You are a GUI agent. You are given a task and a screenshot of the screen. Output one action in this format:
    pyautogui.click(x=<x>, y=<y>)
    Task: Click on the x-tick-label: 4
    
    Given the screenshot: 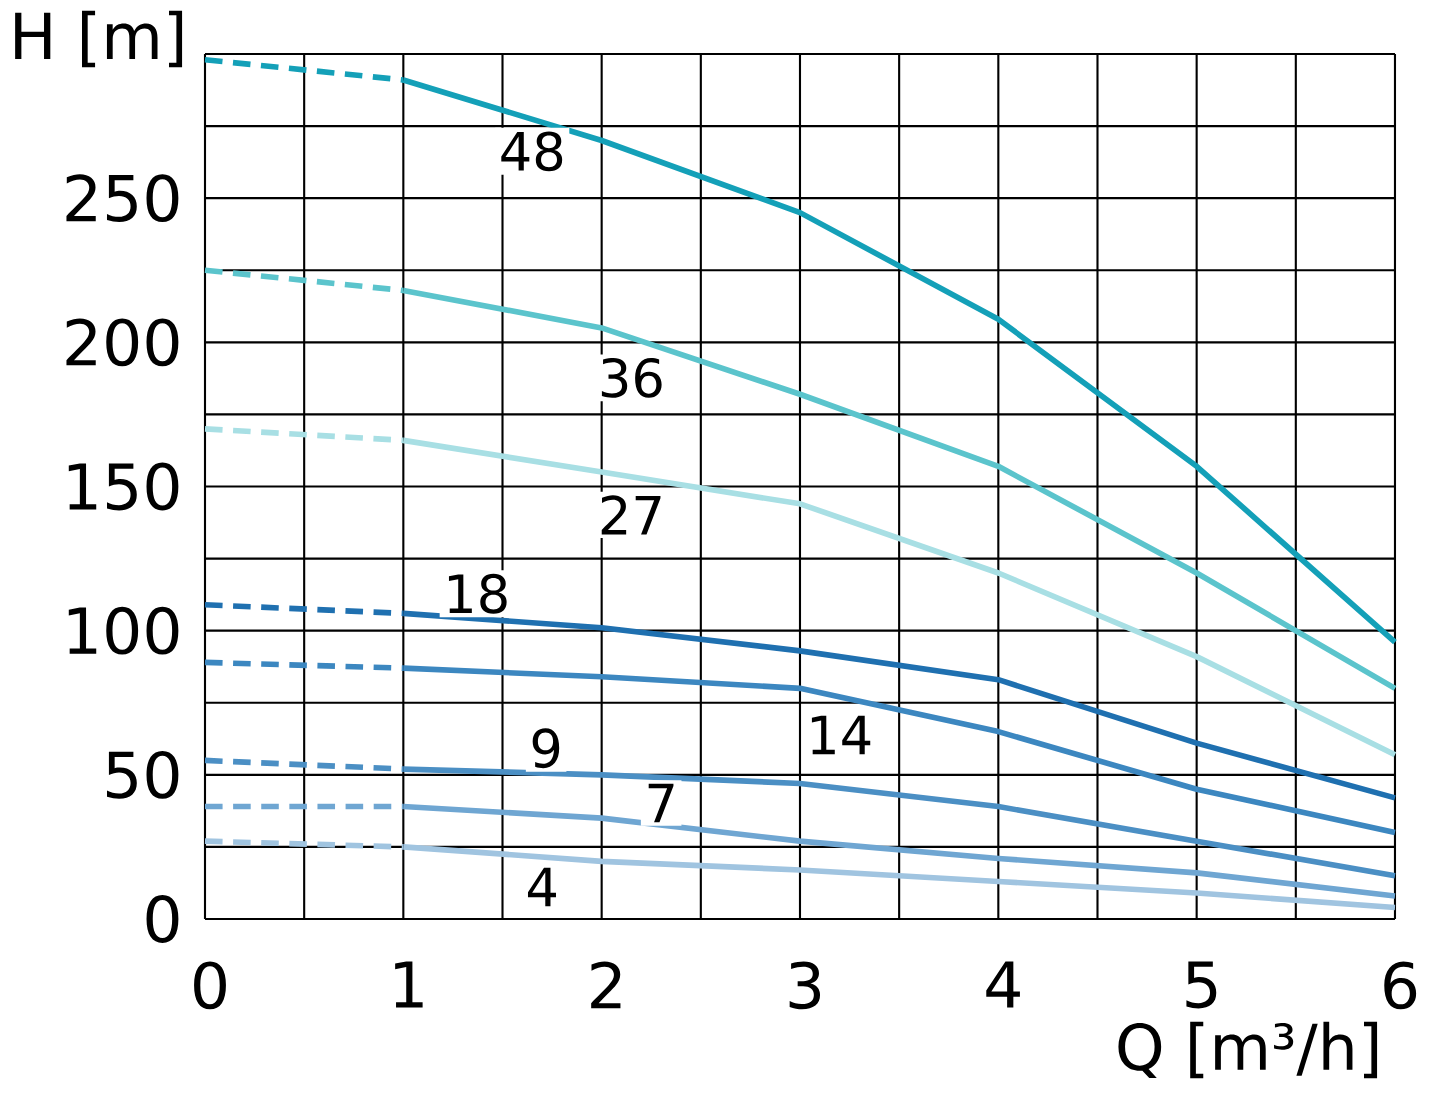 What is the action you would take?
    pyautogui.click(x=1003, y=984)
    